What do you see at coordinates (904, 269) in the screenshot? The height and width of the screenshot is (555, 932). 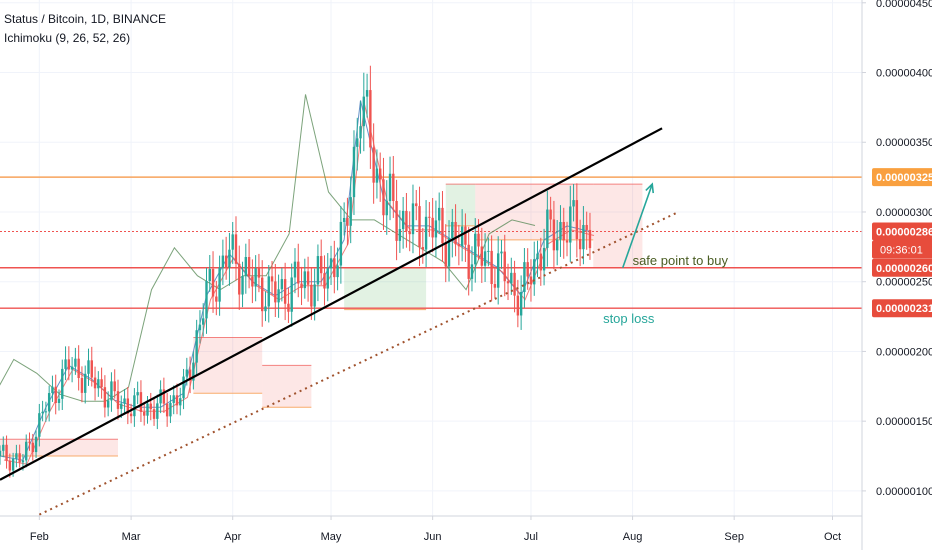 I see `price-badge-label: 0.00000260` at bounding box center [904, 269].